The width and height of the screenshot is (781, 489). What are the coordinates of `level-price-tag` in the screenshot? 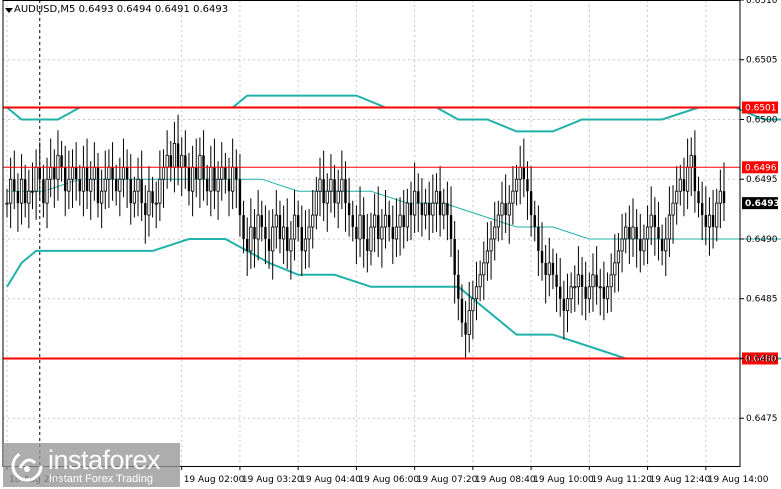 It's located at (760, 107).